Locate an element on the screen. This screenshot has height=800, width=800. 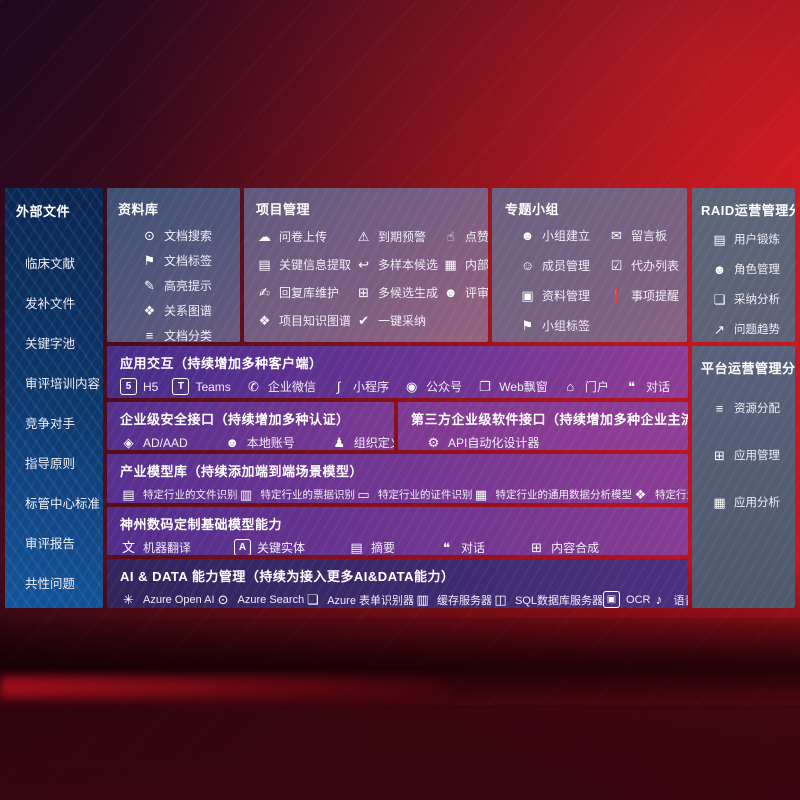
item-reminder-bell: ❗ 事项提醒 is located at coordinates (647, 295).